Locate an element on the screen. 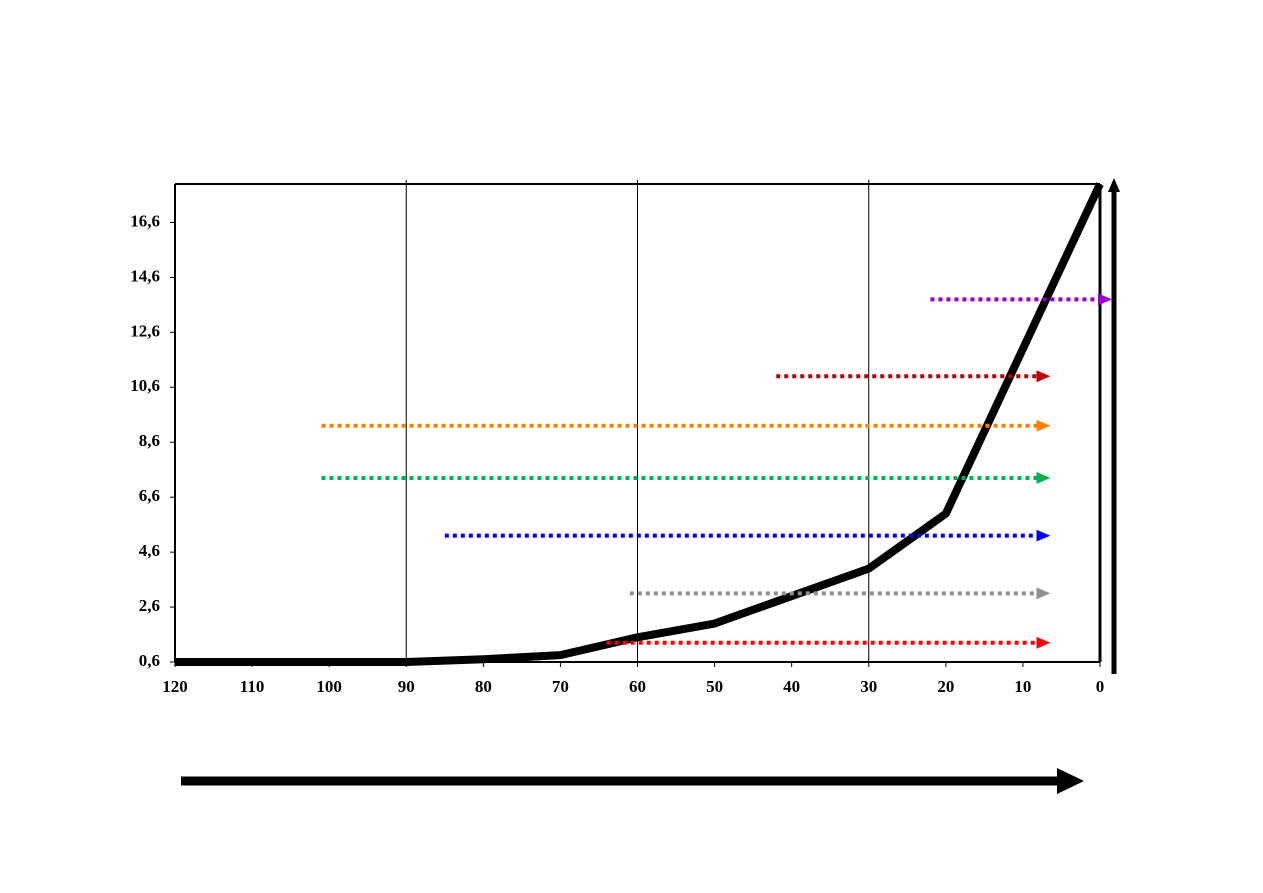  x-tick-label: 10 is located at coordinates (1022, 686).